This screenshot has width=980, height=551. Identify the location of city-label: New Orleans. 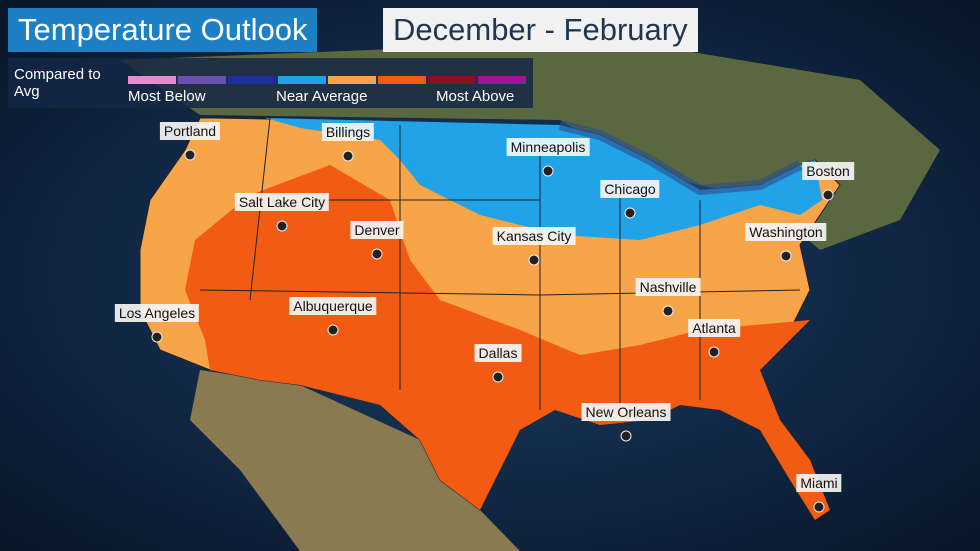
(626, 412).